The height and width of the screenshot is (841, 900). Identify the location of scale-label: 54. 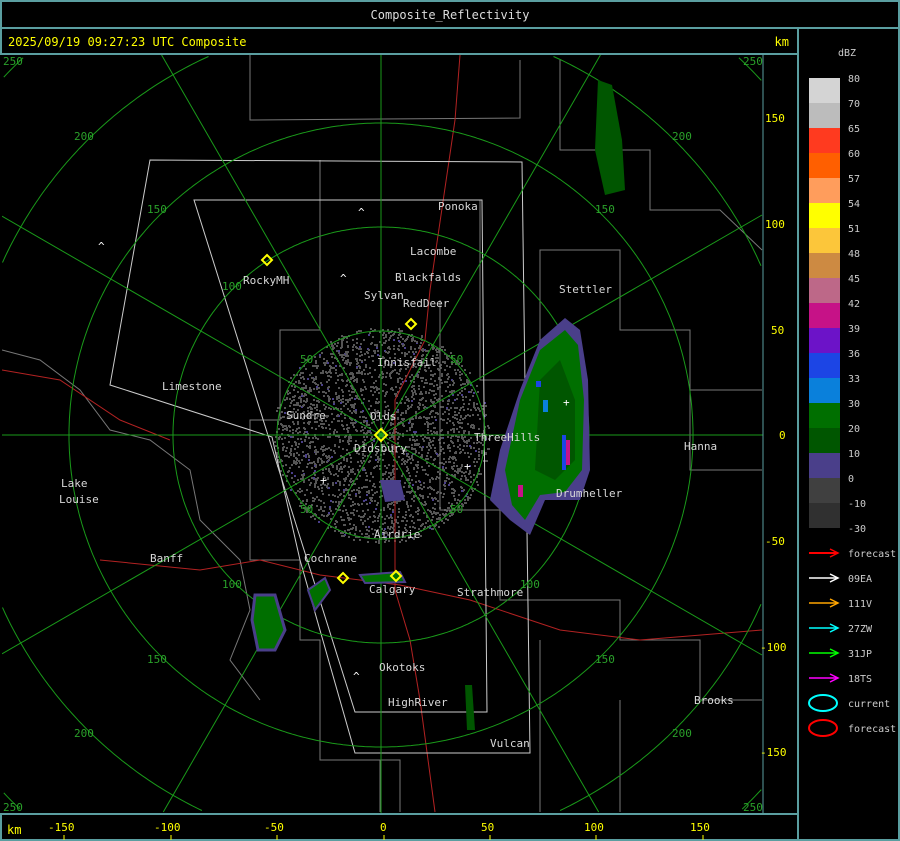
(854, 204).